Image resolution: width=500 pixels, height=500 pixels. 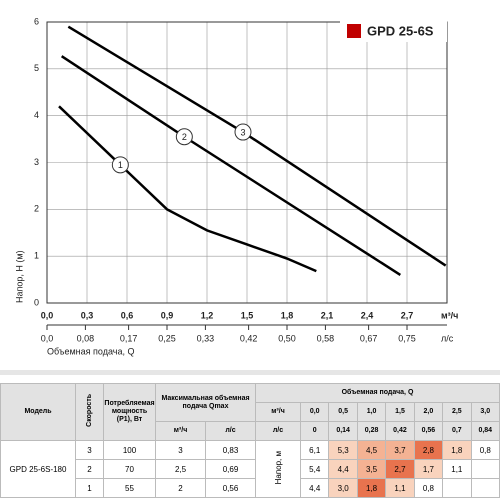 What do you see at coordinates (90, 351) in the screenshot?
I see `x-axis-label: Объемная подача, Q` at bounding box center [90, 351].